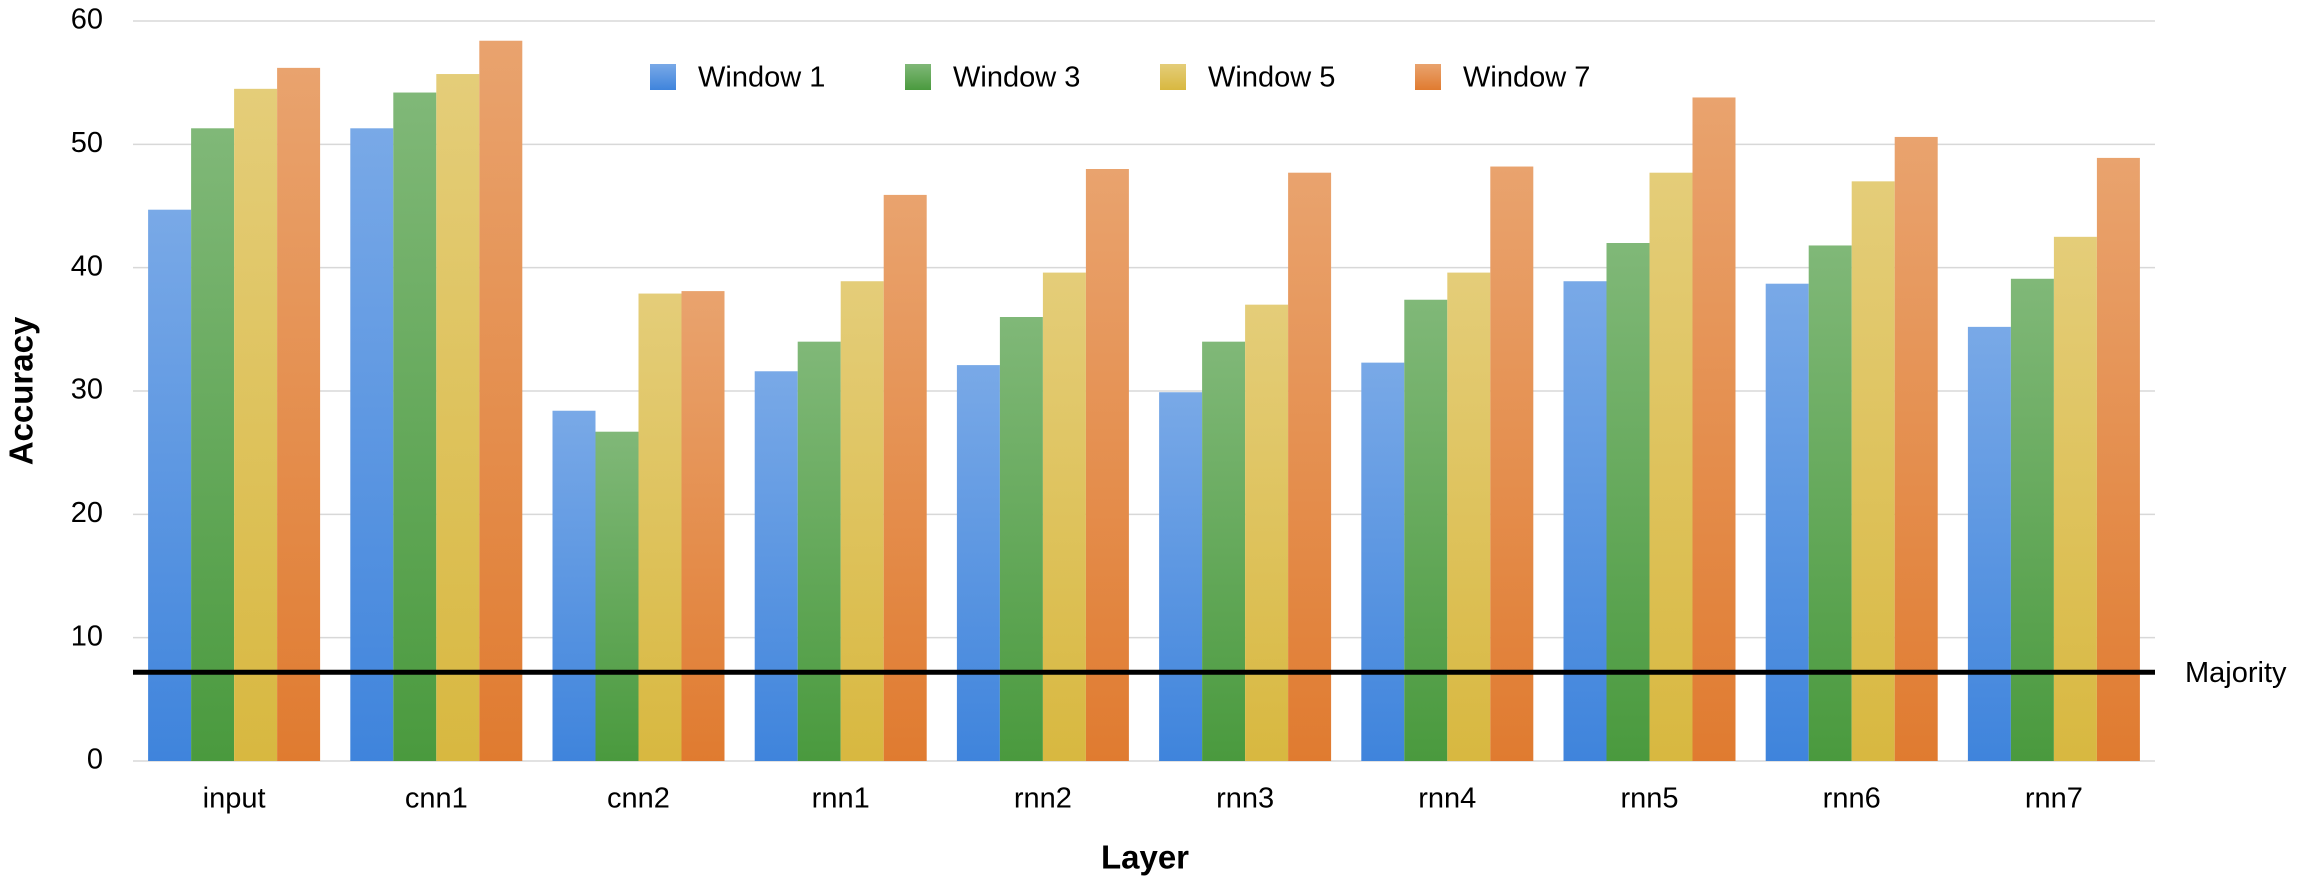 The width and height of the screenshot is (2312, 892). What do you see at coordinates (87, 20) in the screenshot?
I see `y-tick-label: 60` at bounding box center [87, 20].